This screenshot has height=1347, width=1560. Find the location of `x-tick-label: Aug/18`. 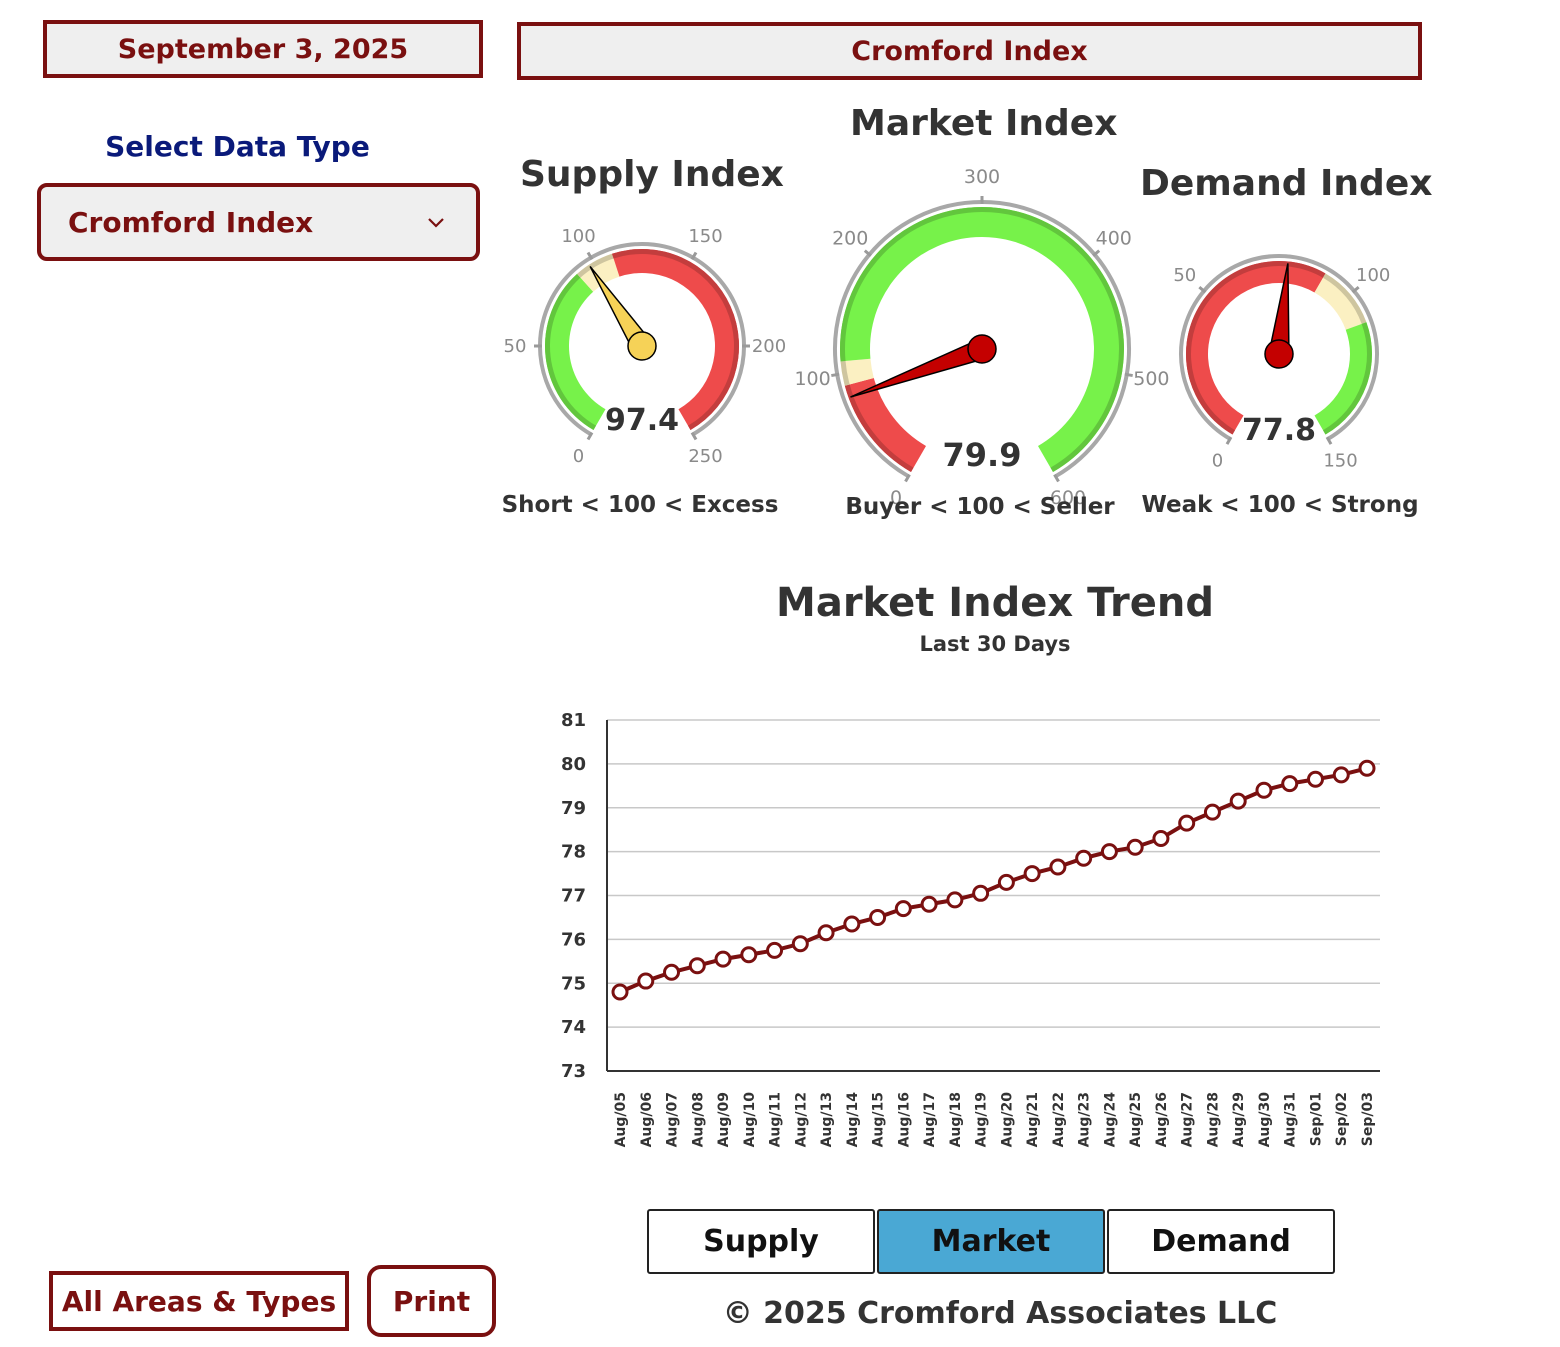

x-tick-label: Aug/18 is located at coordinates (956, 1119).